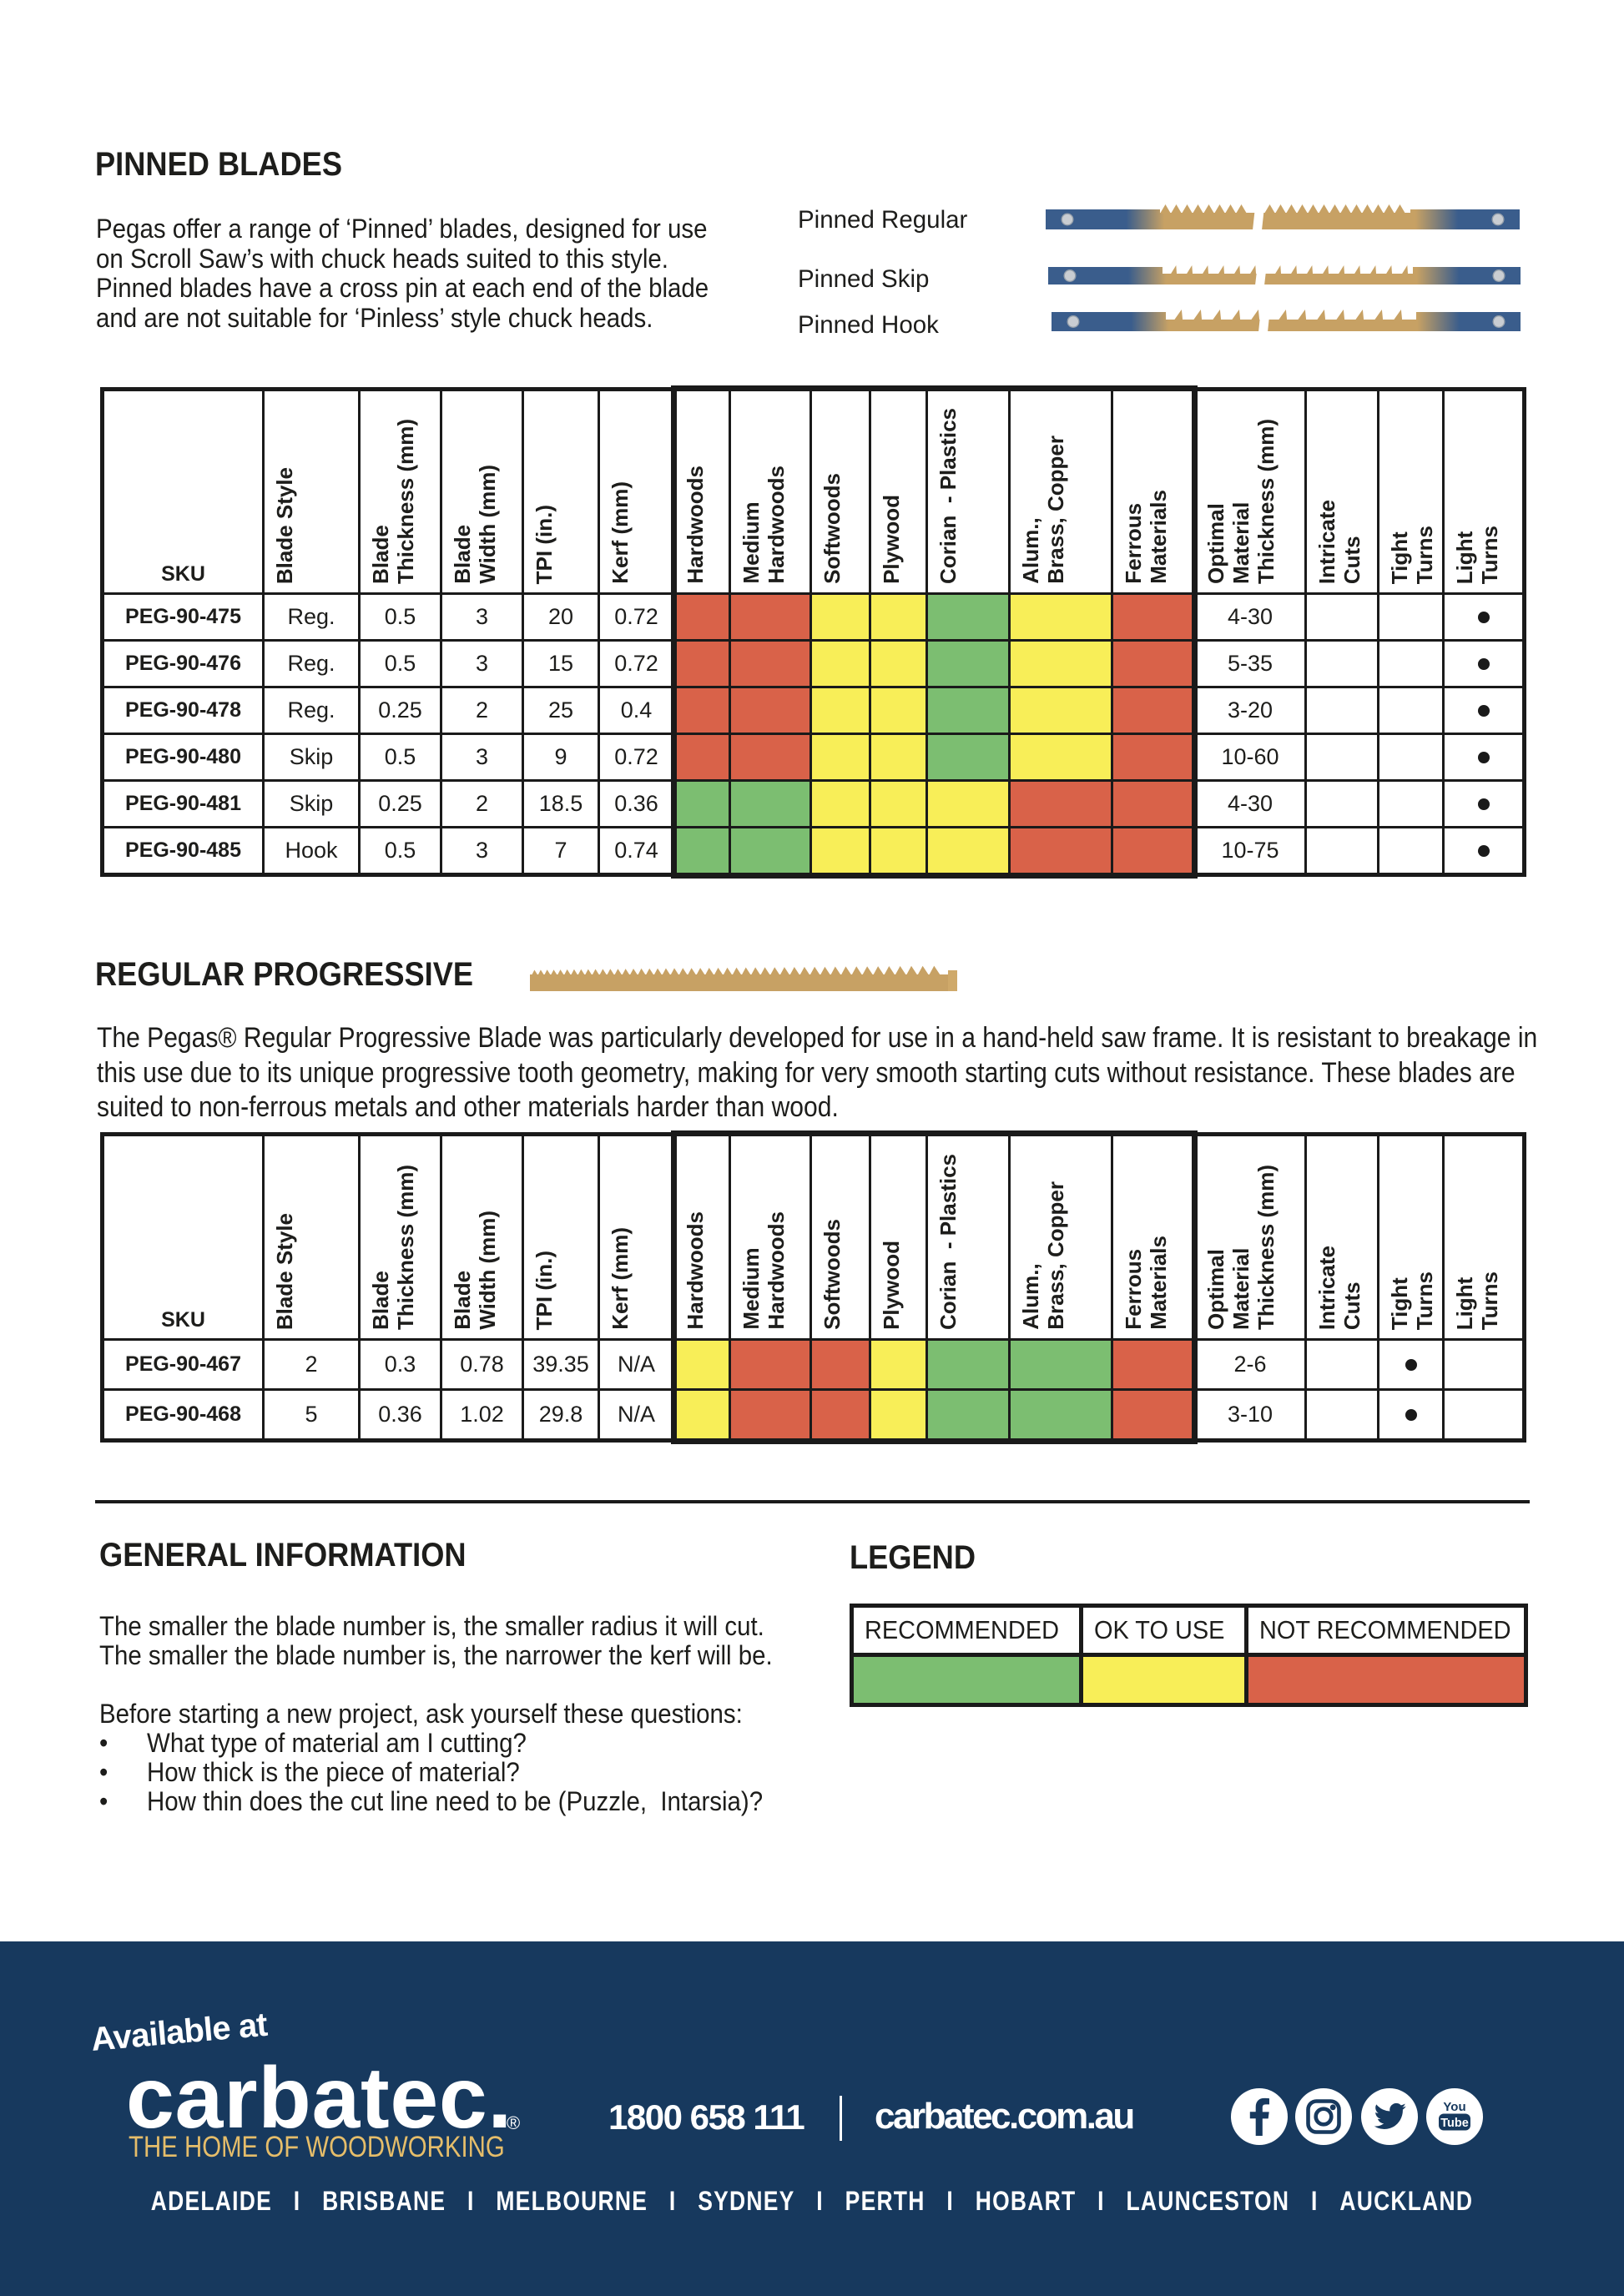 Image resolution: width=1624 pixels, height=2296 pixels. What do you see at coordinates (1454, 2107) in the screenshot?
I see `svg-text: You` at bounding box center [1454, 2107].